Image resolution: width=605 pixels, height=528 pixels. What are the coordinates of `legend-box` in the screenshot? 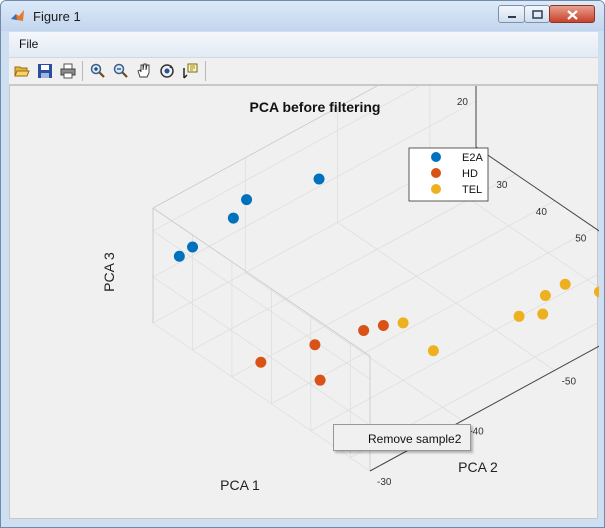 It's located at (448, 174).